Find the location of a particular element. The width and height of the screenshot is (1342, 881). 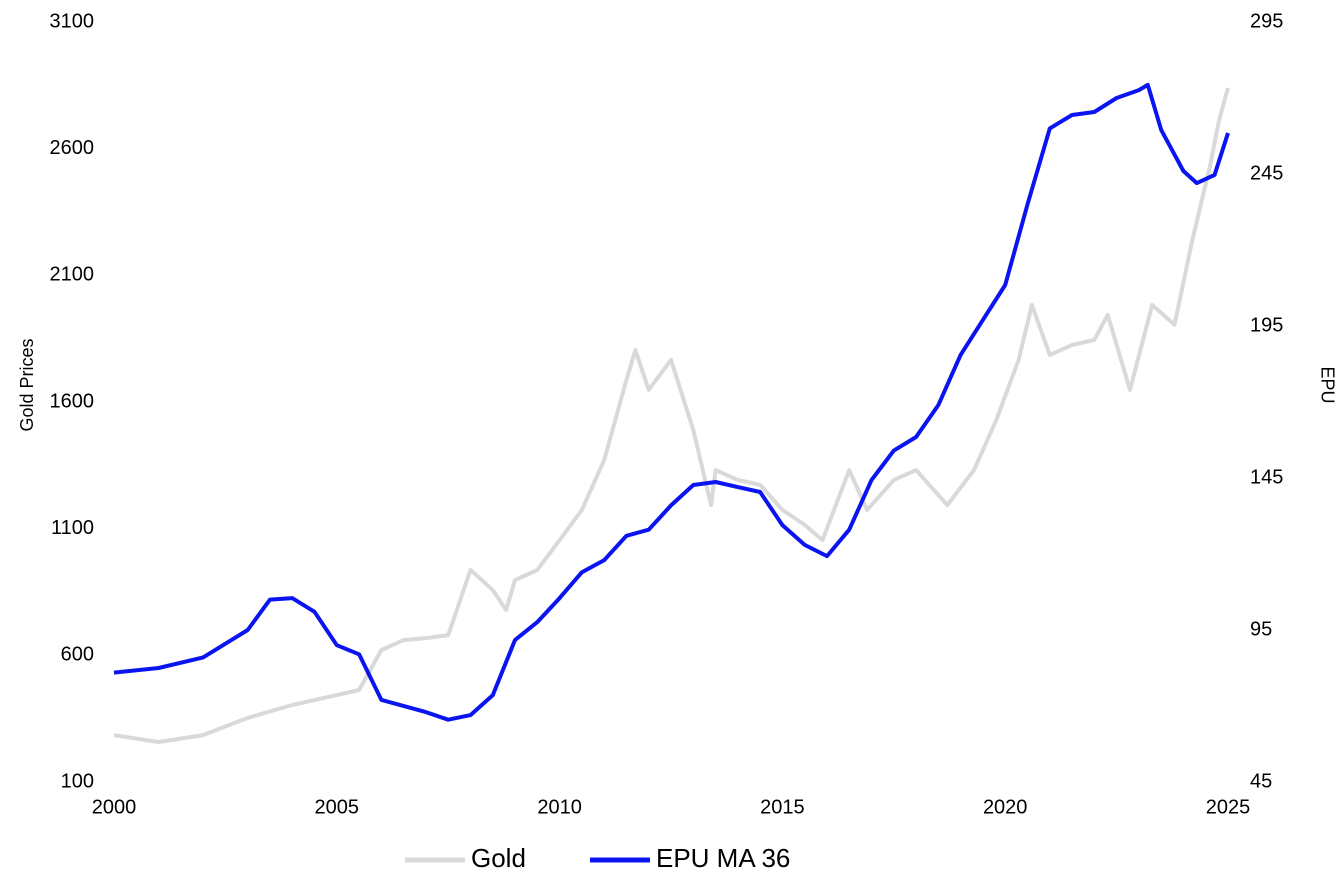

y-tick-label: 1600 is located at coordinates (72, 401).